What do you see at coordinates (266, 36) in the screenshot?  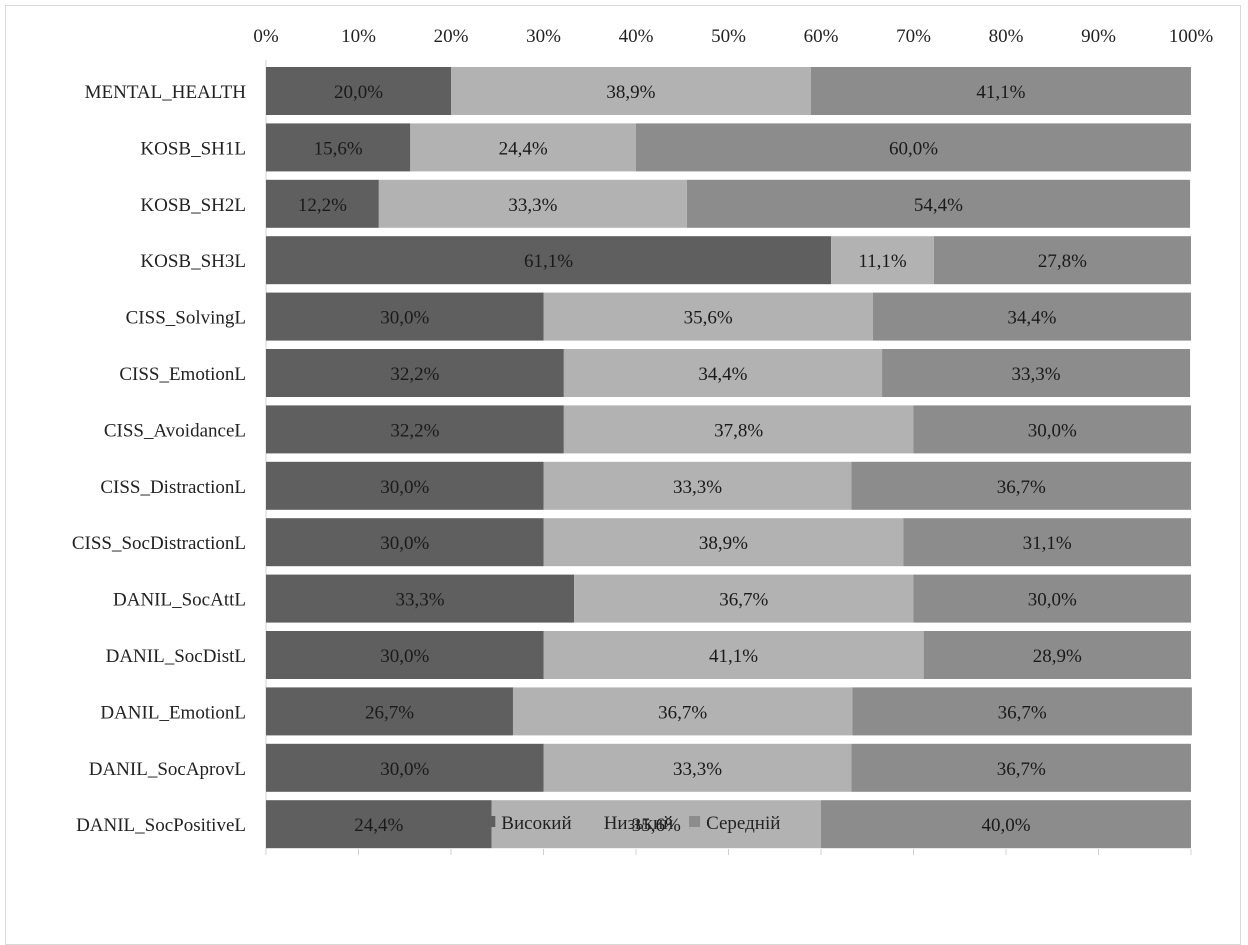 I see `x-tick-label: 0%` at bounding box center [266, 36].